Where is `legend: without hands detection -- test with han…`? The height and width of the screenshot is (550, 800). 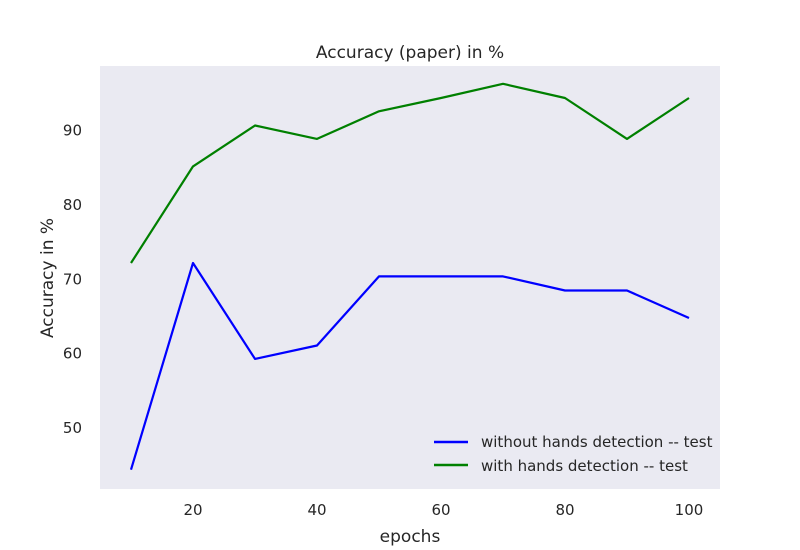 legend: without hands detection -- test with han… is located at coordinates (568, 455).